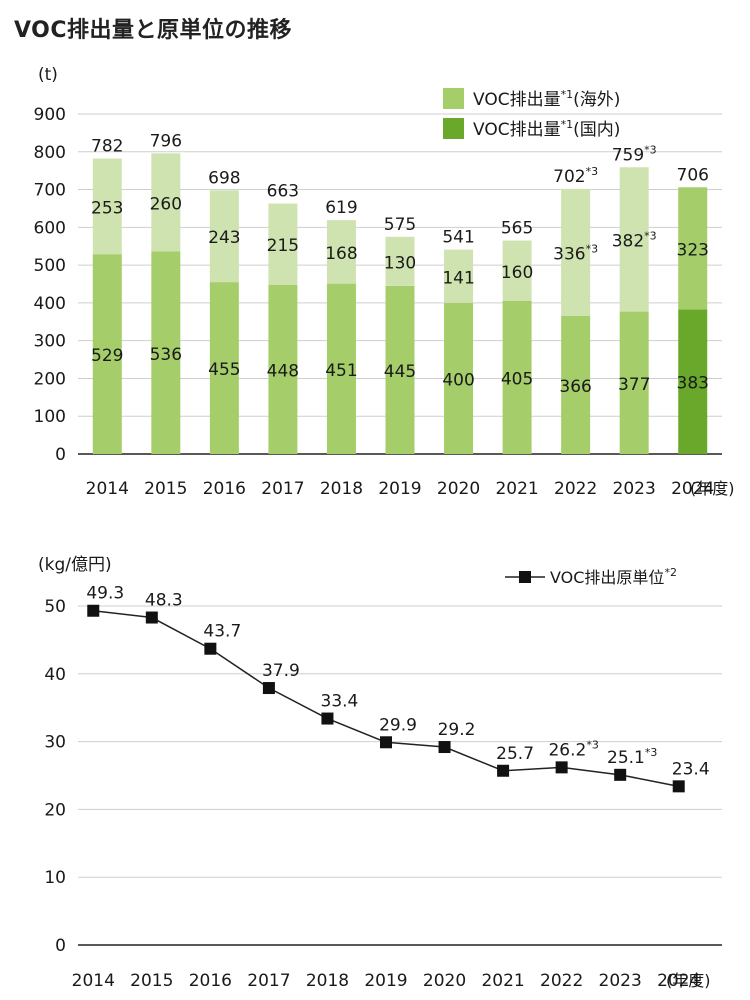 This screenshot has height=1000, width=750. Describe the element at coordinates (107, 147) in the screenshot. I see `bar-total-label: 782` at that location.